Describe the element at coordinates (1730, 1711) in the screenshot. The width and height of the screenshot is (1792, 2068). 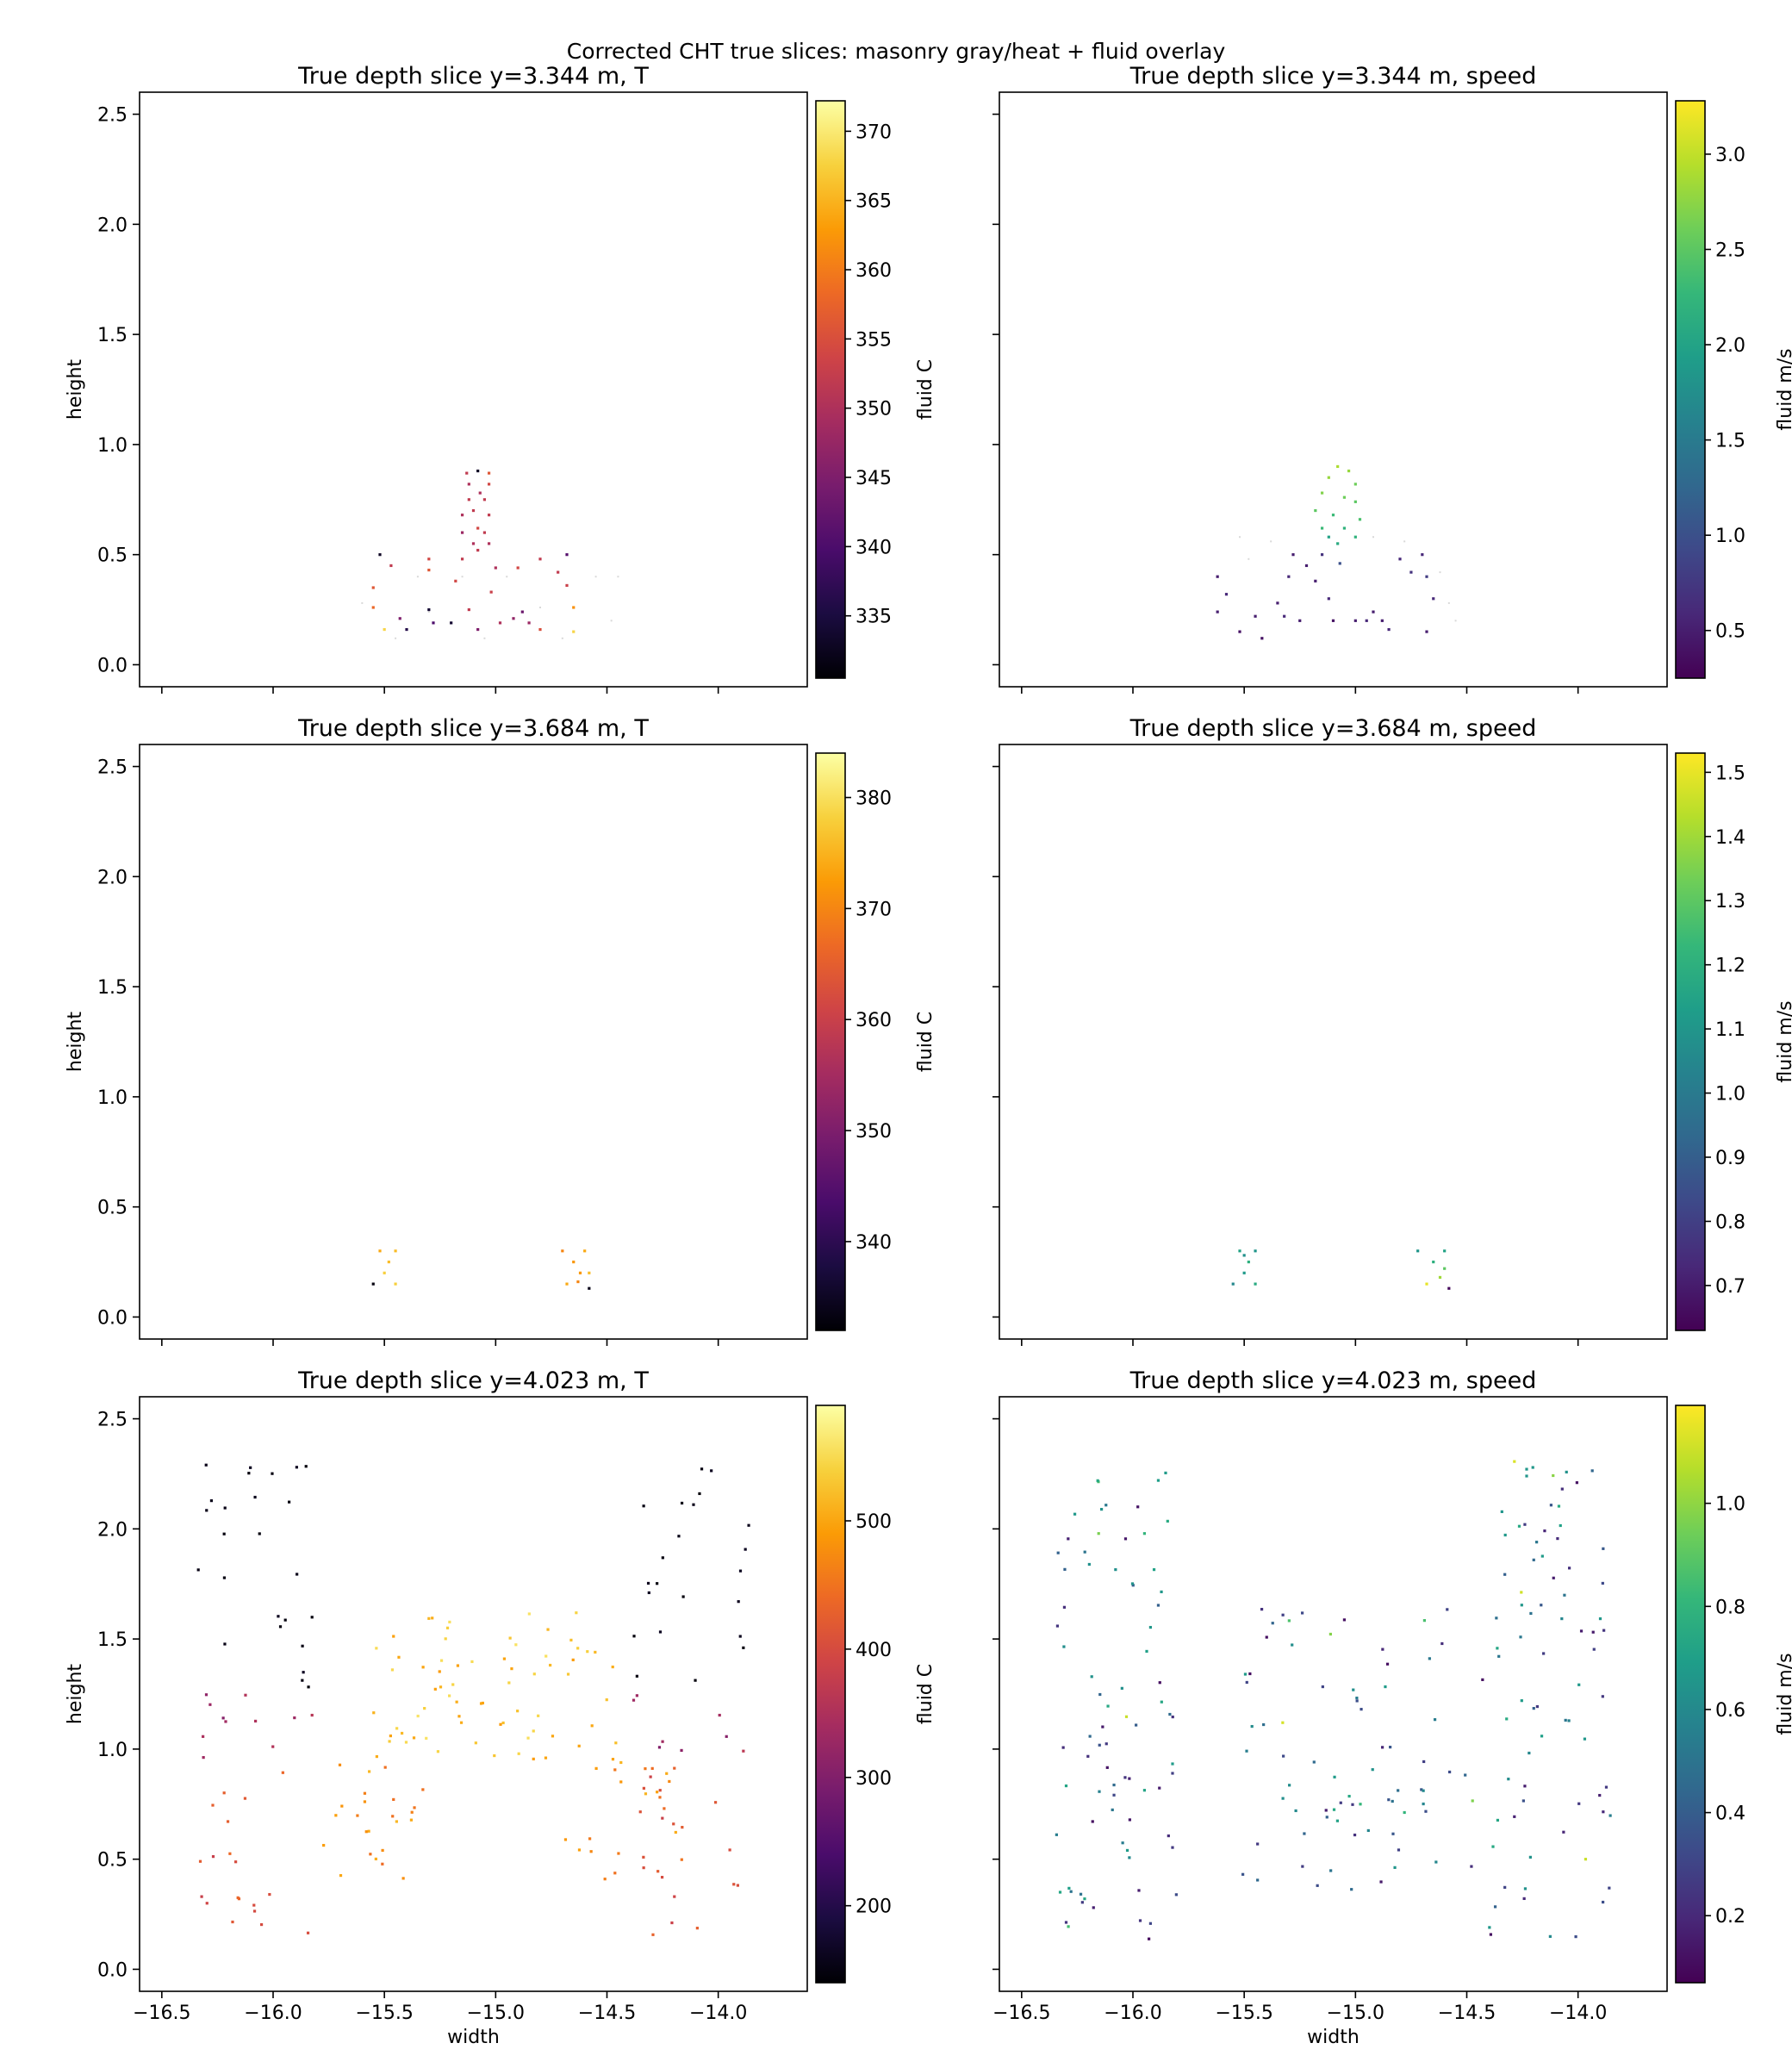
I see `colorbar-tick-label: 0.6` at that location.